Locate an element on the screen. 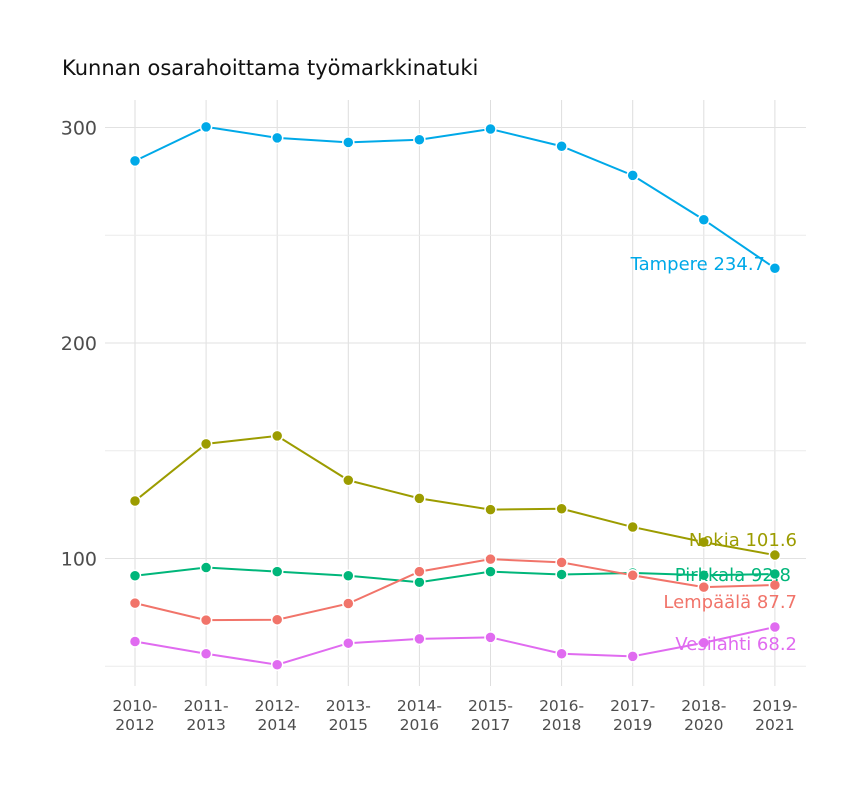 The image size is (864, 792). x-tick-label: 2015-2017 is located at coordinates (490, 715).